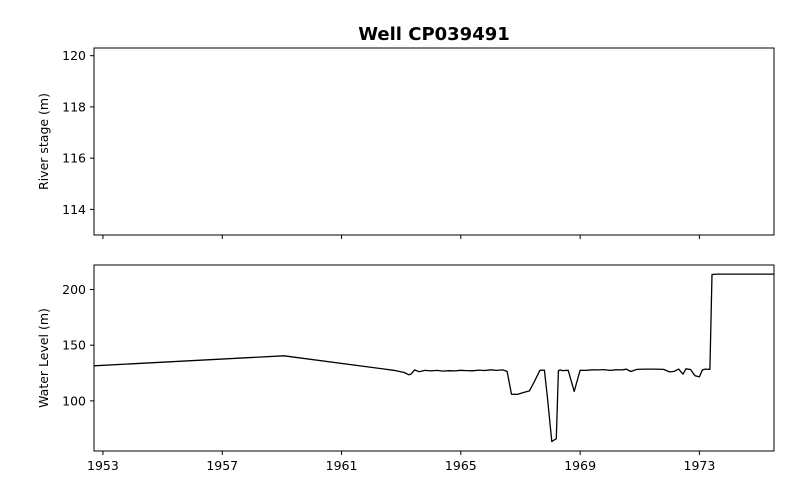  Describe the element at coordinates (74, 106) in the screenshot. I see `river-stage-ytick-label: 118` at that location.